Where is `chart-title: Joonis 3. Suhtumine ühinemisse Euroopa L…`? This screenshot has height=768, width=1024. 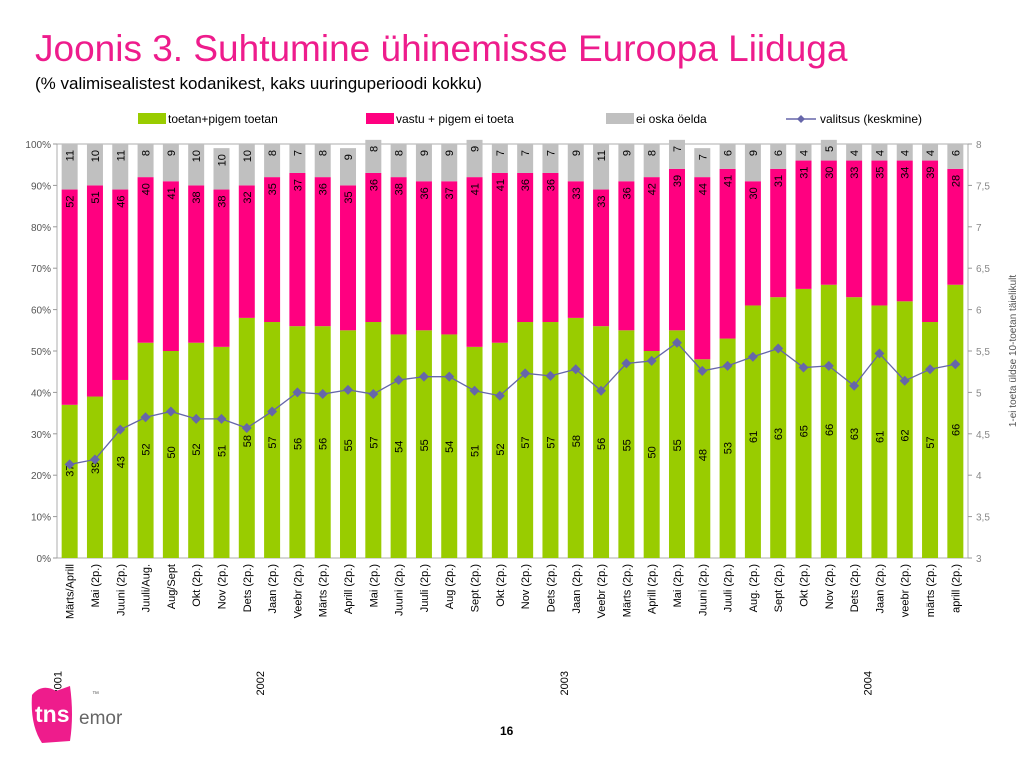
chart-title: Joonis 3. Suhtumine ühinemisse Euroopa L… is located at coordinates (441, 48).